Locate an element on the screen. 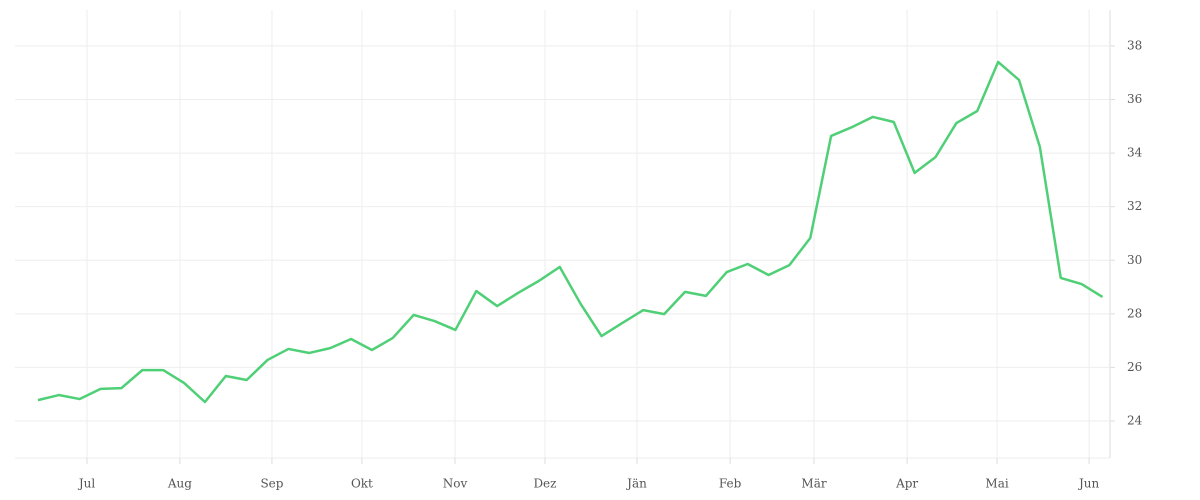 The image size is (1200, 500). x-tick-label: Apr is located at coordinates (906, 484).